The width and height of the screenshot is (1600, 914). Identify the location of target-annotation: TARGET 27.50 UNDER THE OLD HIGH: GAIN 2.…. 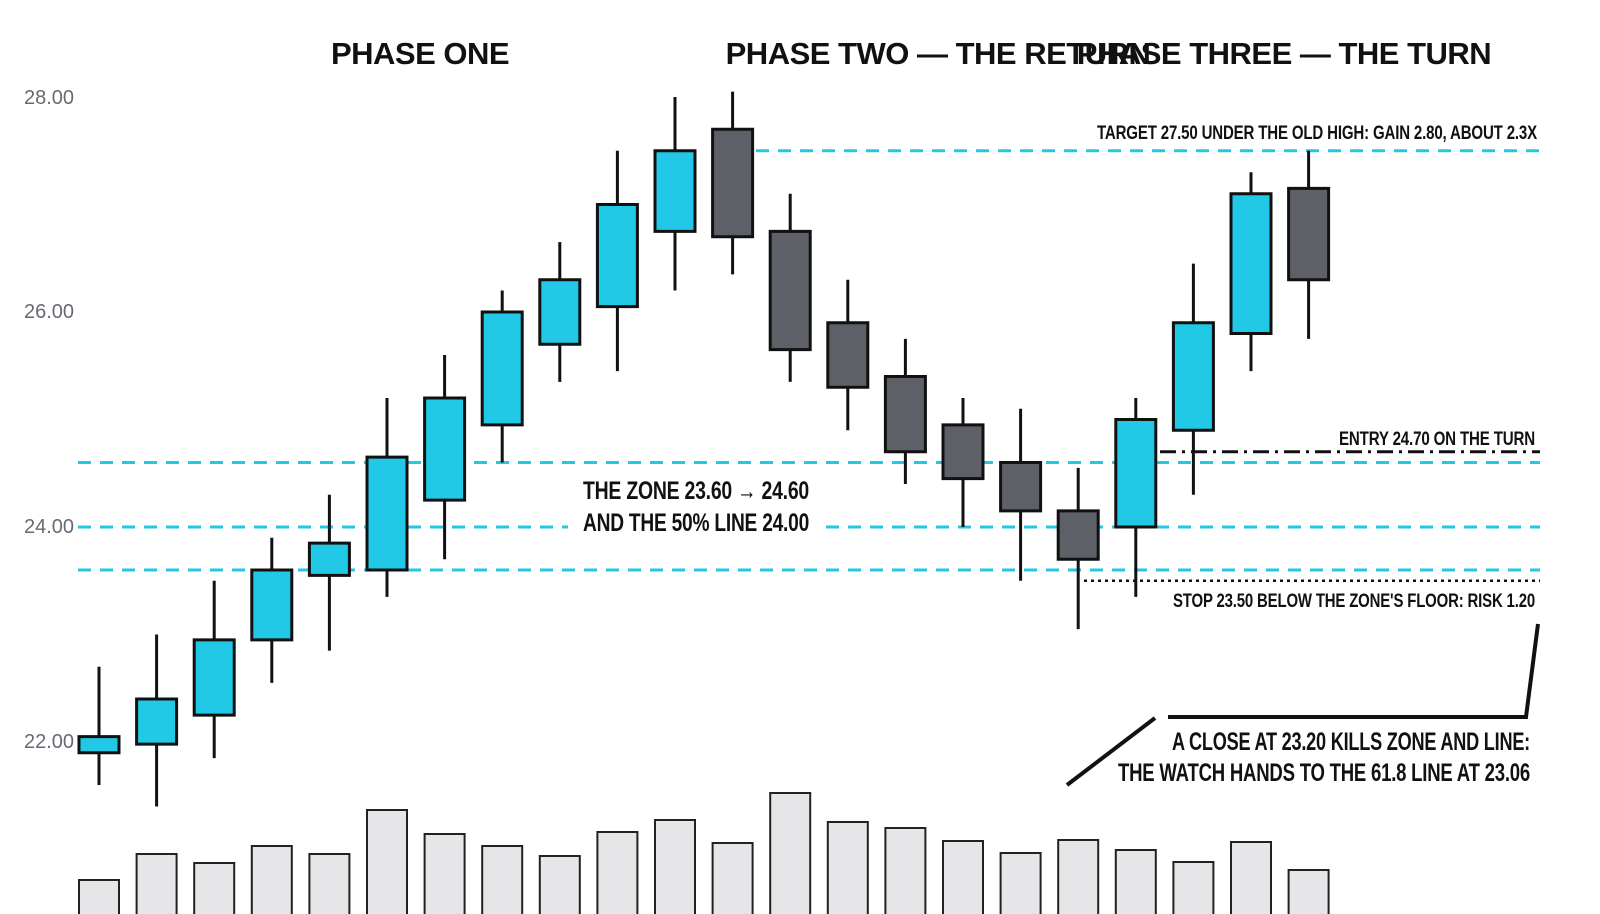
(1317, 133).